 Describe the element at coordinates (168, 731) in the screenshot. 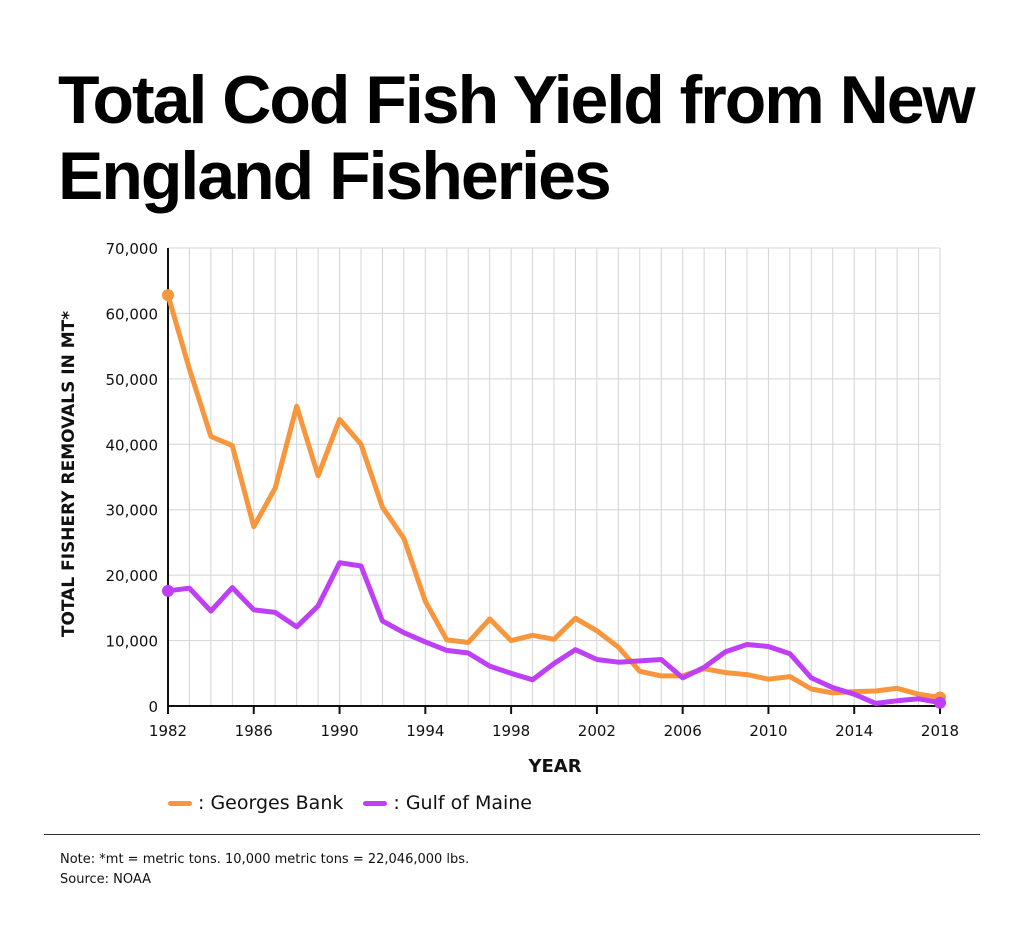

I see `x-tick-label: 1982` at that location.